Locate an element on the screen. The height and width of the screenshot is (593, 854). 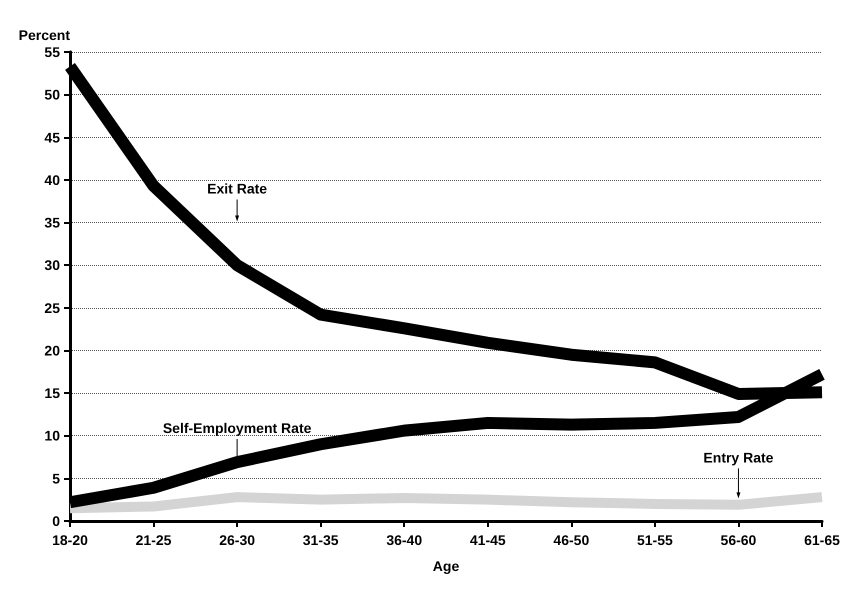
x-tick-label: 46-50 is located at coordinates (571, 540).